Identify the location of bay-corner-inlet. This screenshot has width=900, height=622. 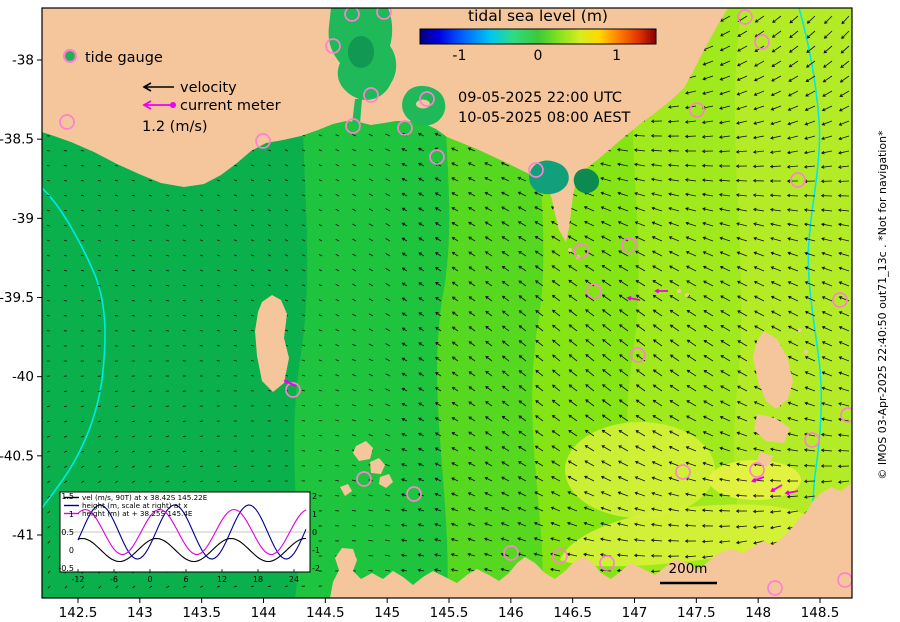
(549, 177).